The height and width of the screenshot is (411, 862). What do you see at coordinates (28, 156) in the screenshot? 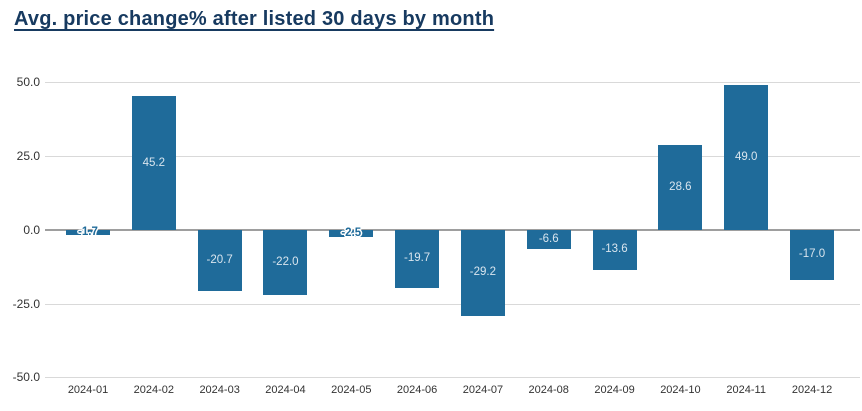
I see `y-axis-tick-label: 25.0` at bounding box center [28, 156].